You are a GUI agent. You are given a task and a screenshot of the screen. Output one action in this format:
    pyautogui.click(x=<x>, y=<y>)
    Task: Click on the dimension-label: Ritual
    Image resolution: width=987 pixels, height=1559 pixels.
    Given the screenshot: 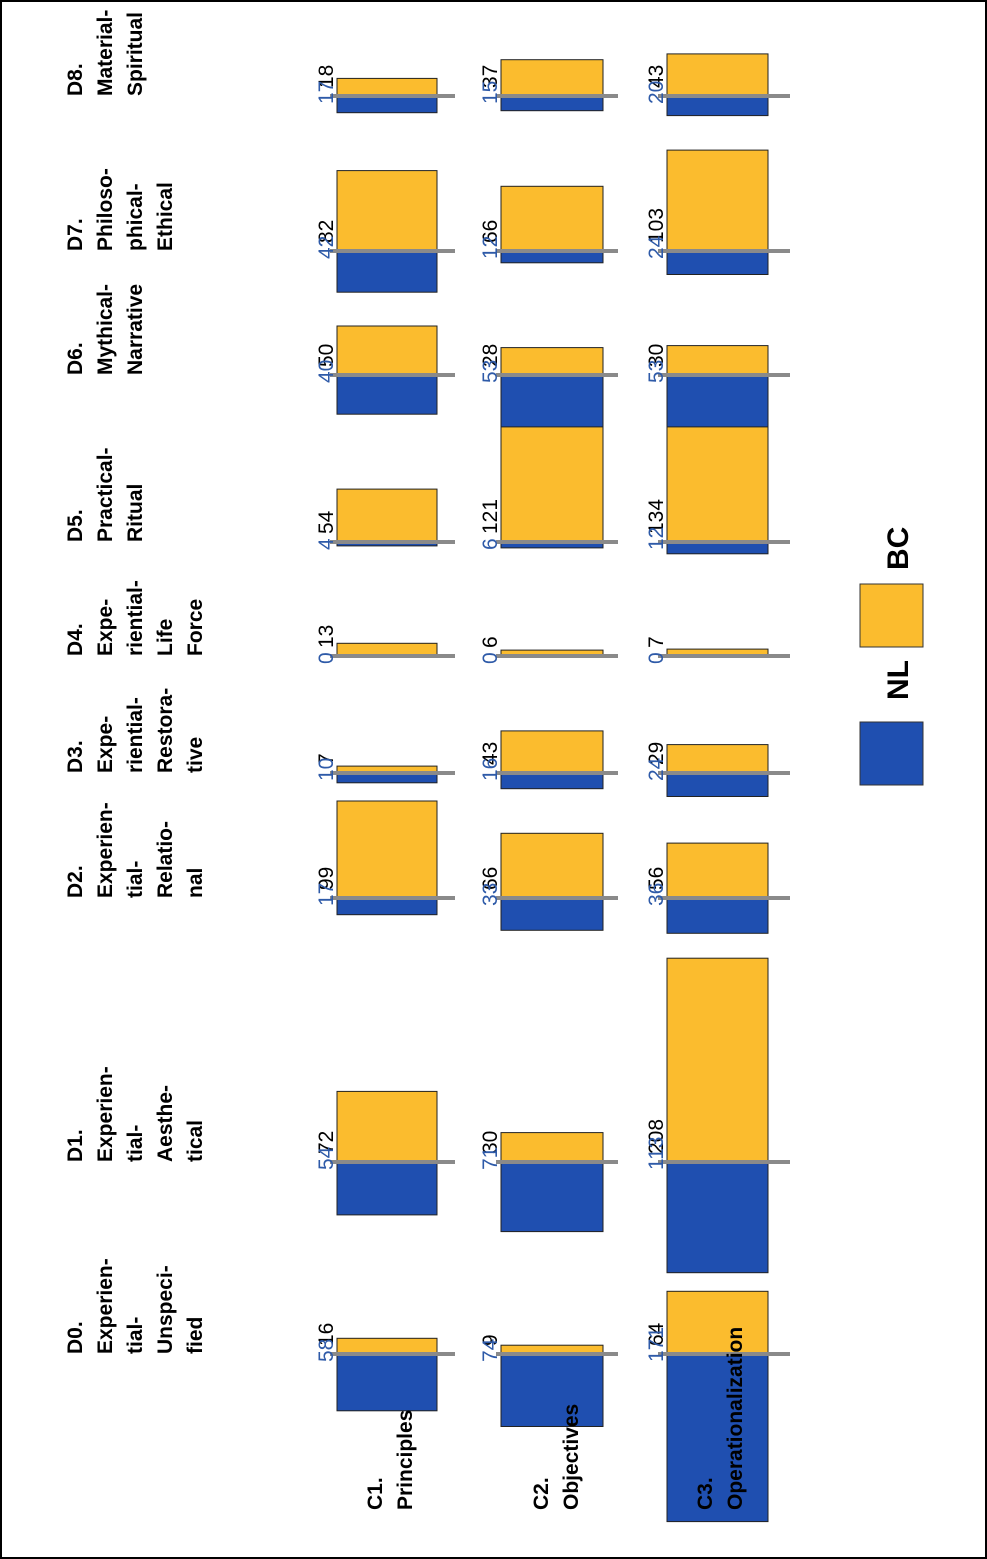 What is the action you would take?
    pyautogui.click(x=135, y=513)
    